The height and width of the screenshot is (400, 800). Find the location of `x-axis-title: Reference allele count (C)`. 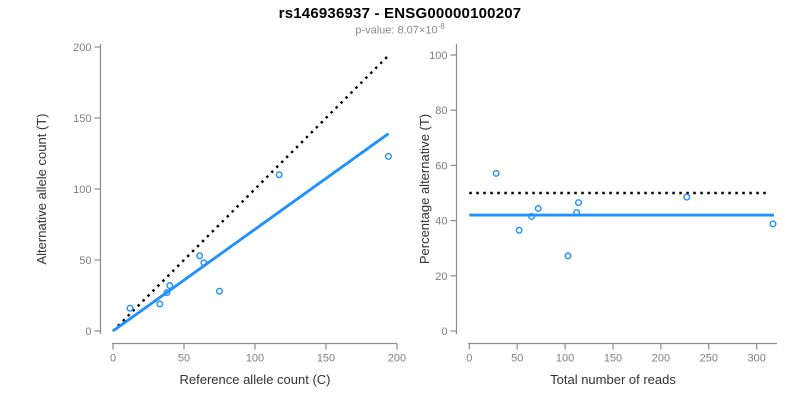

x-axis-title: Reference allele count (C) is located at coordinates (254, 379).